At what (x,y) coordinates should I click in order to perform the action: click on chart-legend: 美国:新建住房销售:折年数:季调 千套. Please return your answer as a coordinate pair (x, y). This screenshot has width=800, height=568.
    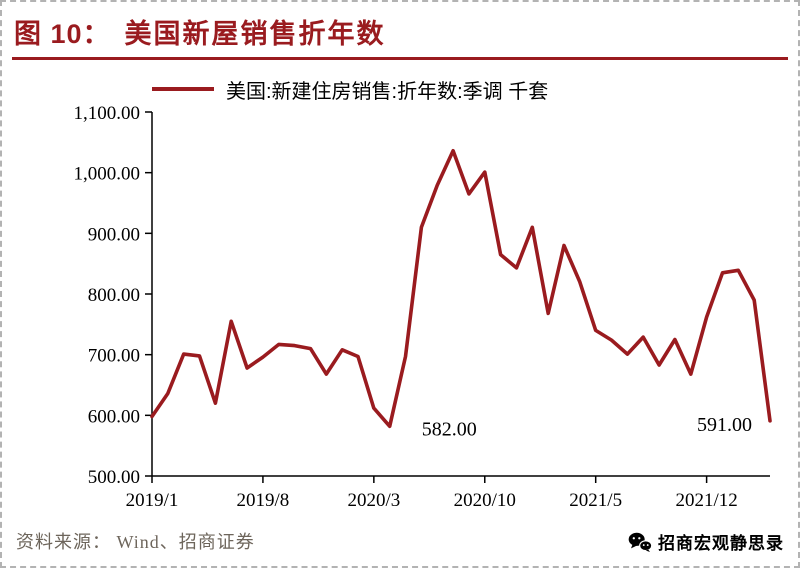
    Looking at the image, I should click on (475, 89).